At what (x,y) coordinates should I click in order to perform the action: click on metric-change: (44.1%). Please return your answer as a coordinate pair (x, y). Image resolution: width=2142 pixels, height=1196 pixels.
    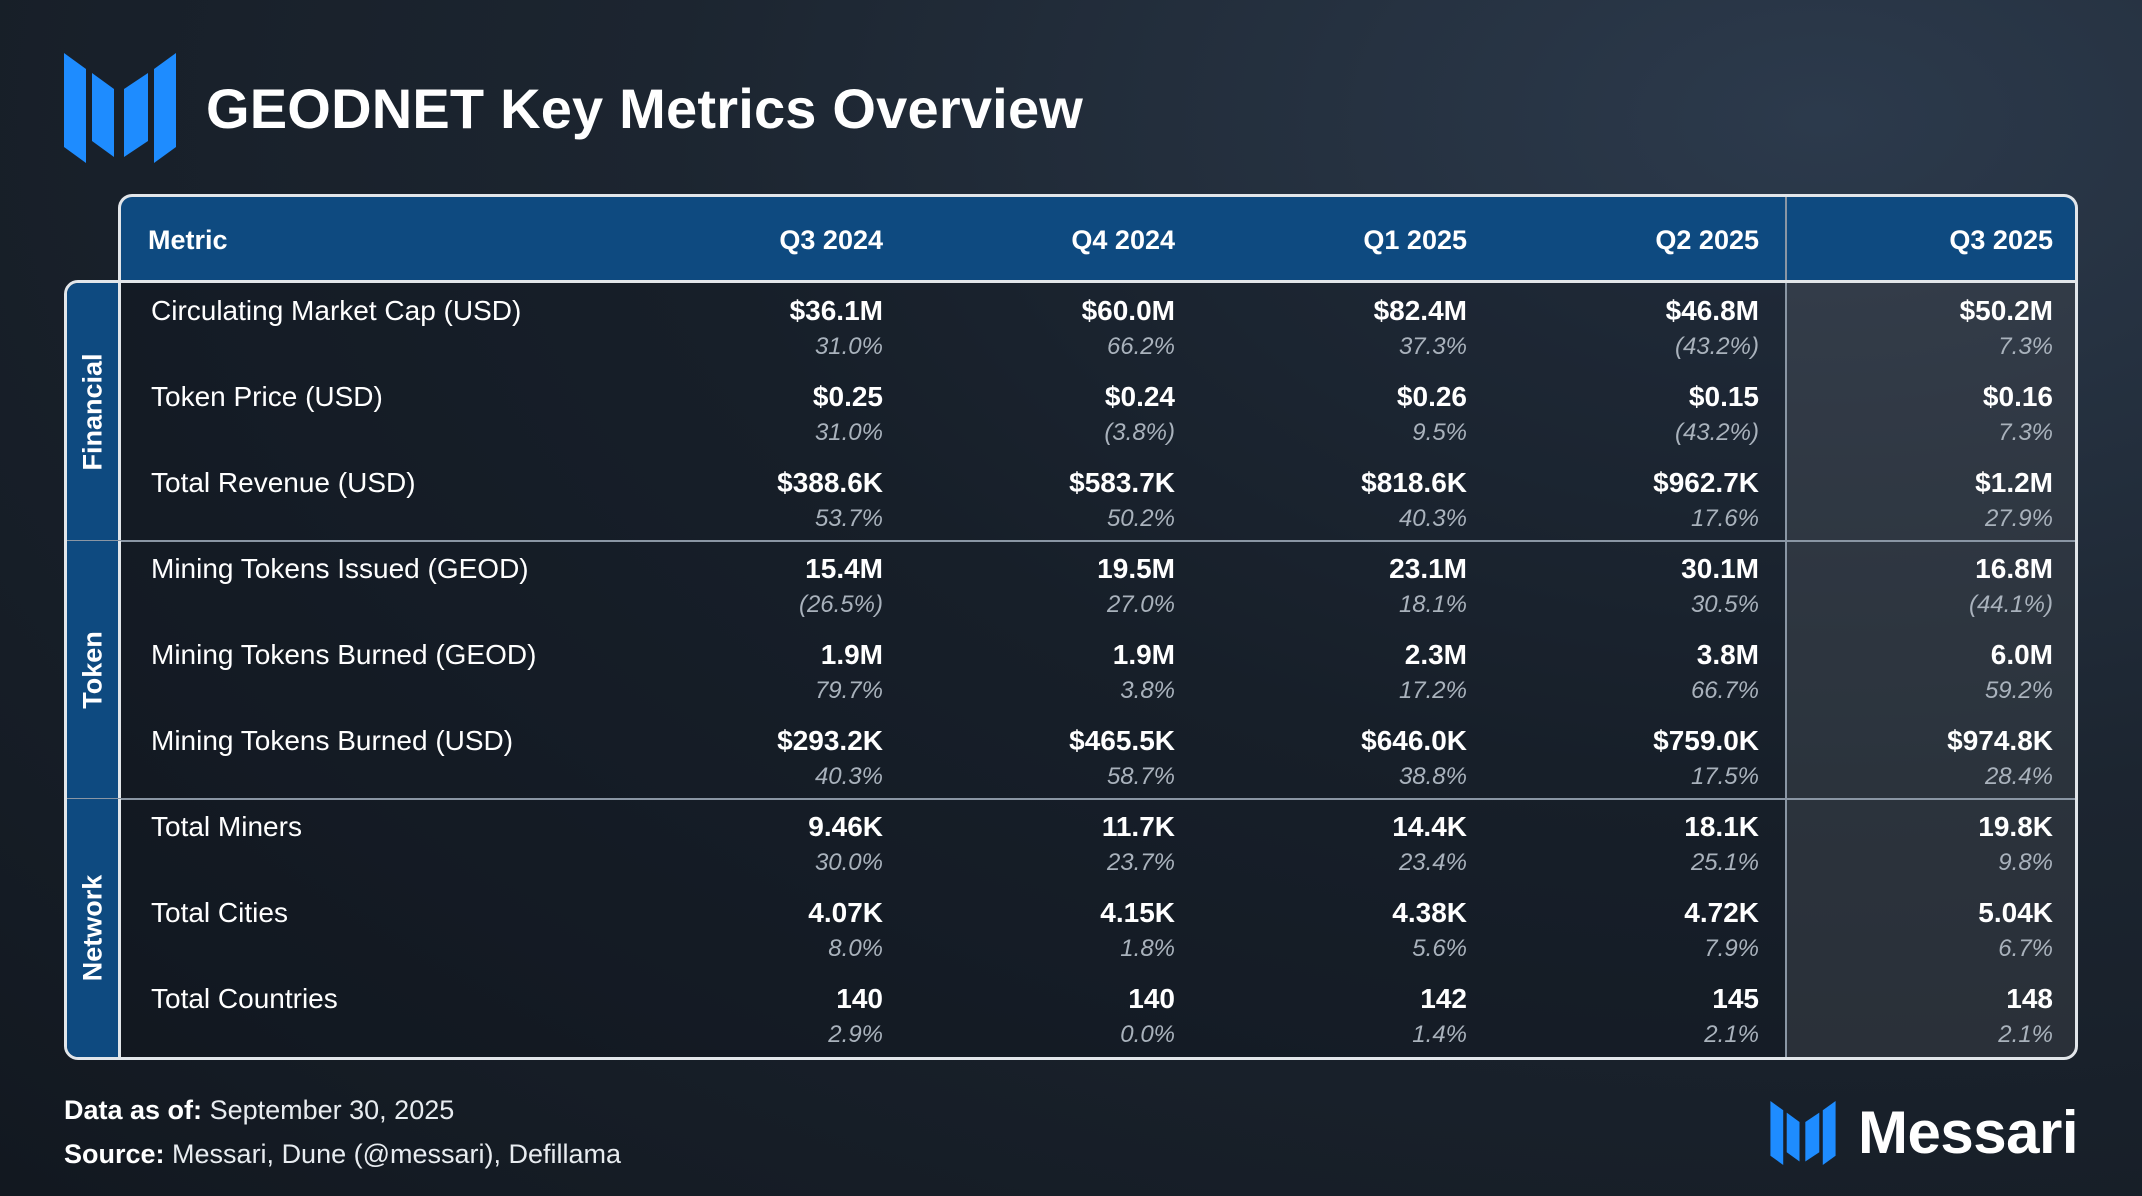
    Looking at the image, I should click on (2010, 604).